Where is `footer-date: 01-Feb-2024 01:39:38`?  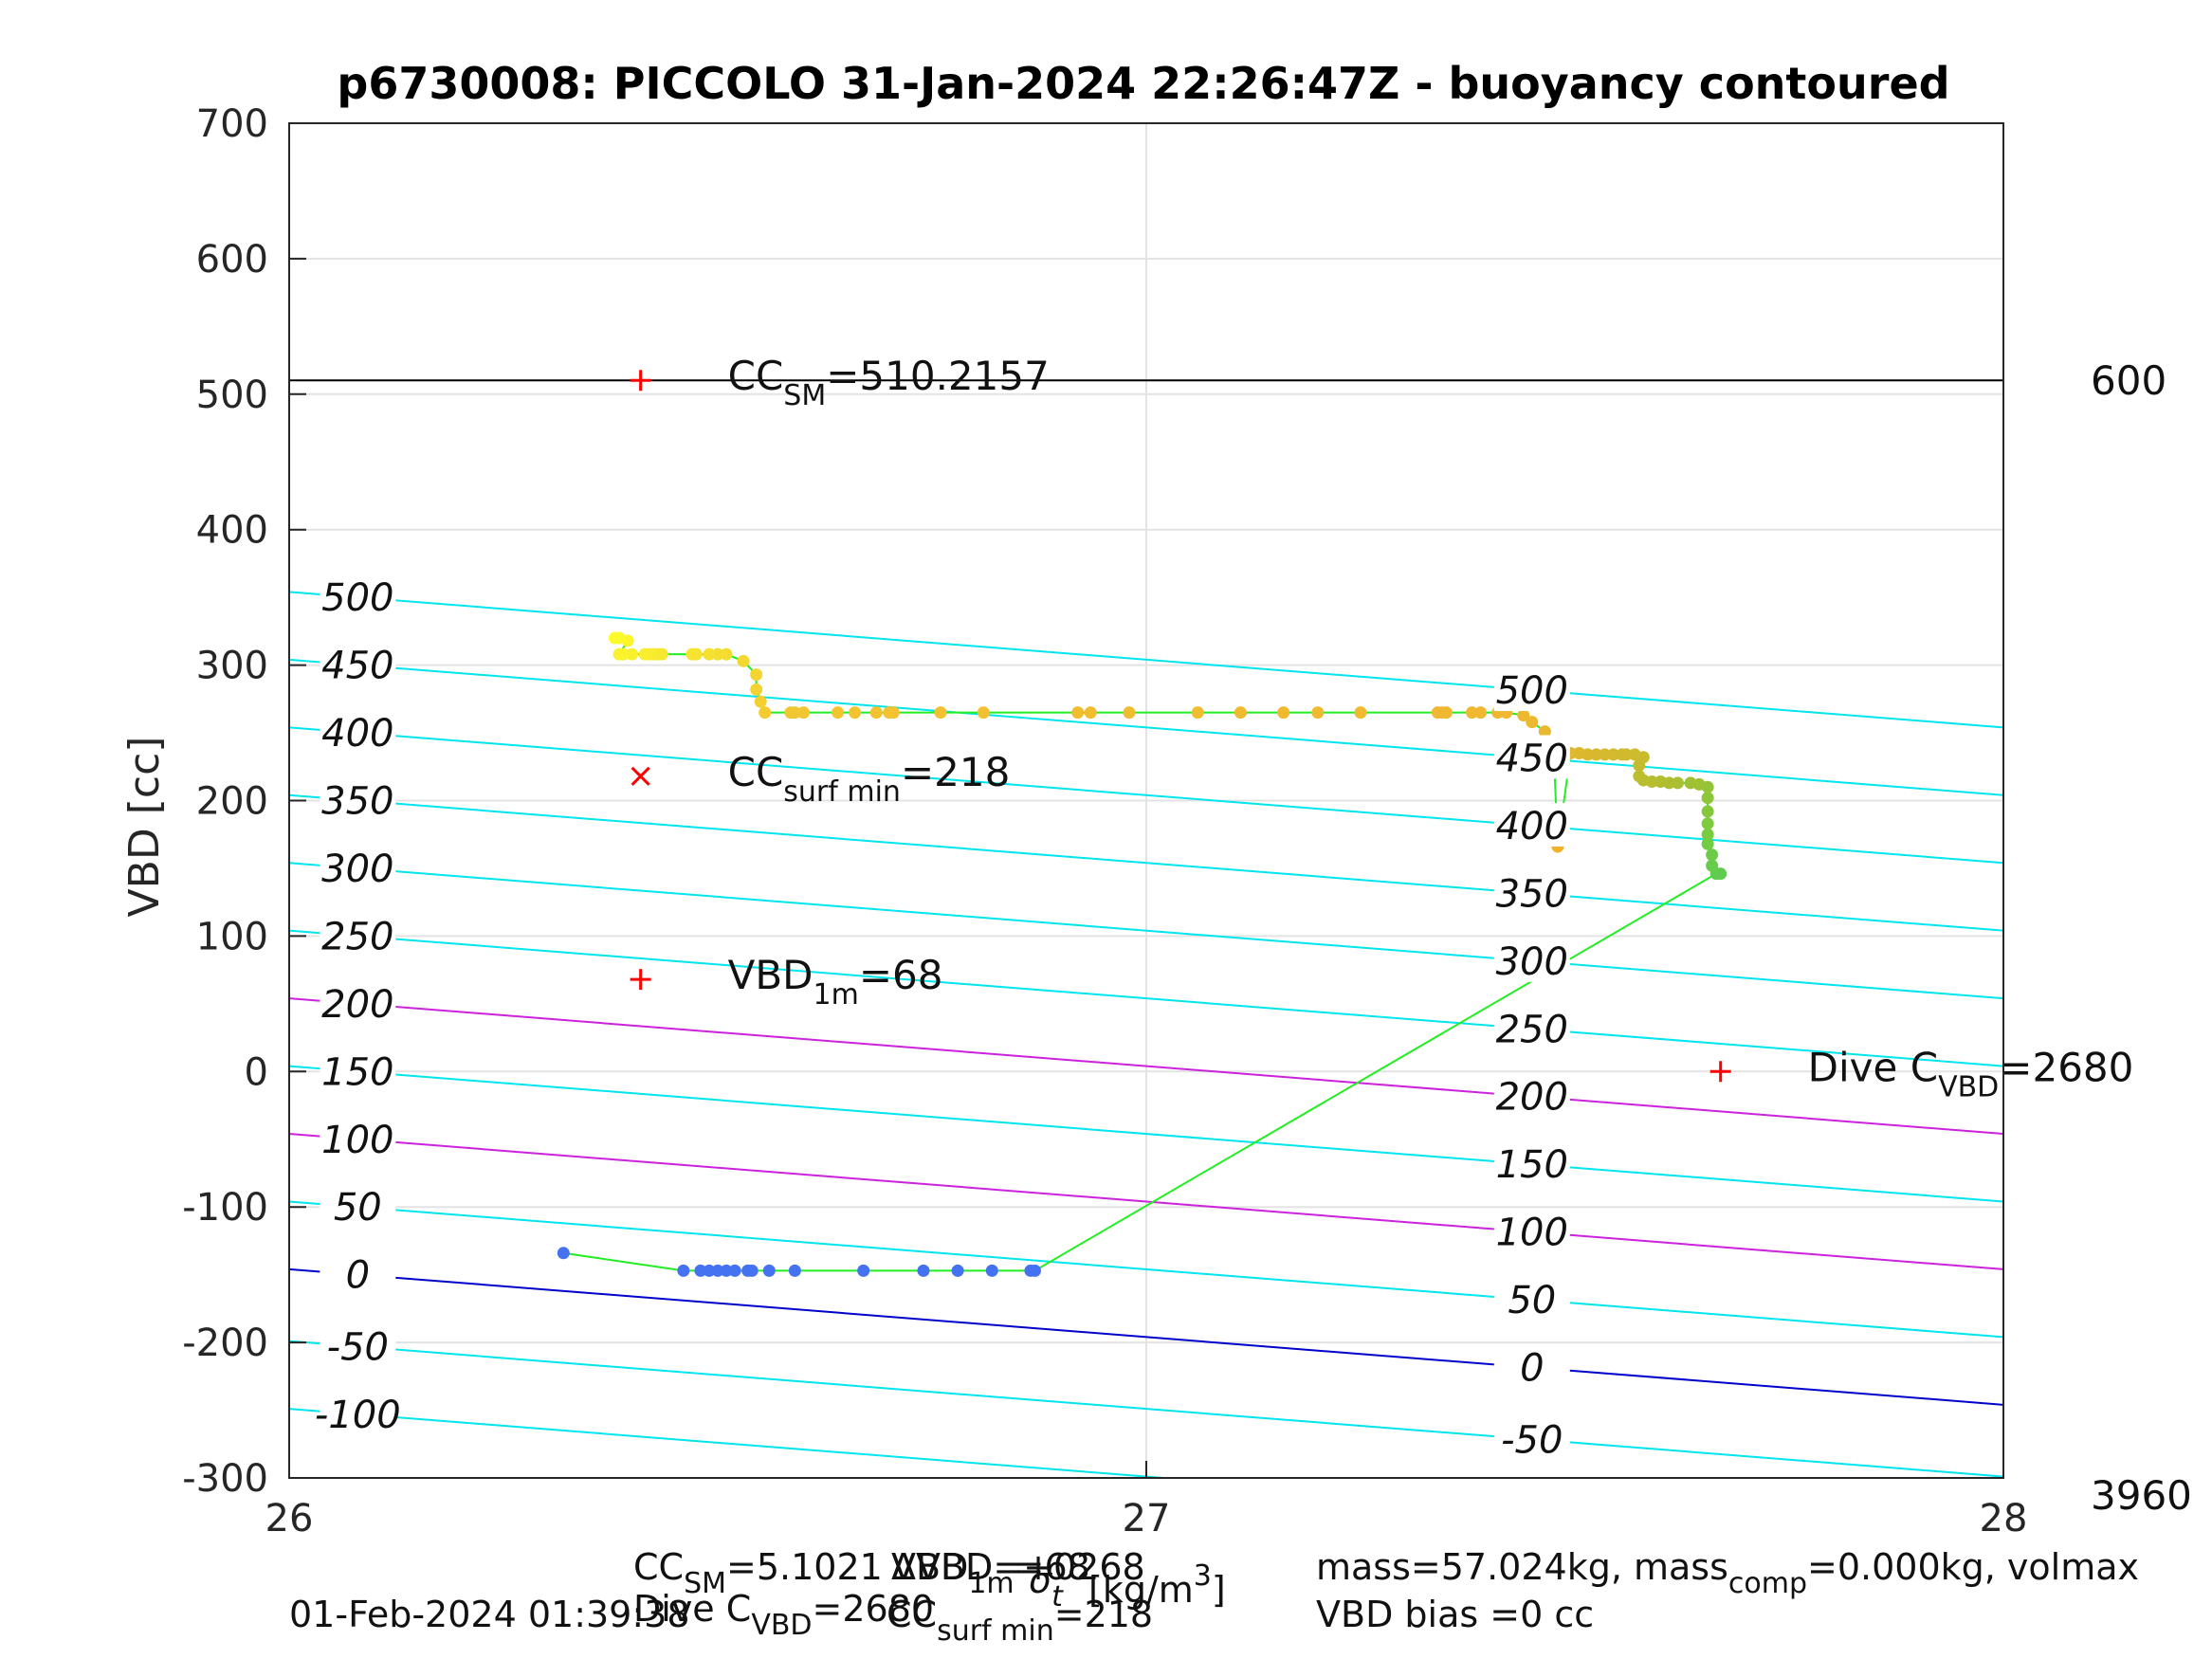 footer-date: 01-Feb-2024 01:39:38 is located at coordinates (489, 1614).